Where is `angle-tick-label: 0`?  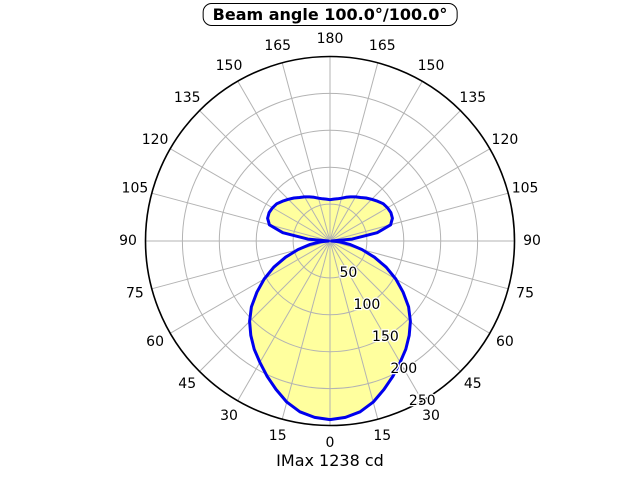 angle-tick-label: 0 is located at coordinates (330, 443).